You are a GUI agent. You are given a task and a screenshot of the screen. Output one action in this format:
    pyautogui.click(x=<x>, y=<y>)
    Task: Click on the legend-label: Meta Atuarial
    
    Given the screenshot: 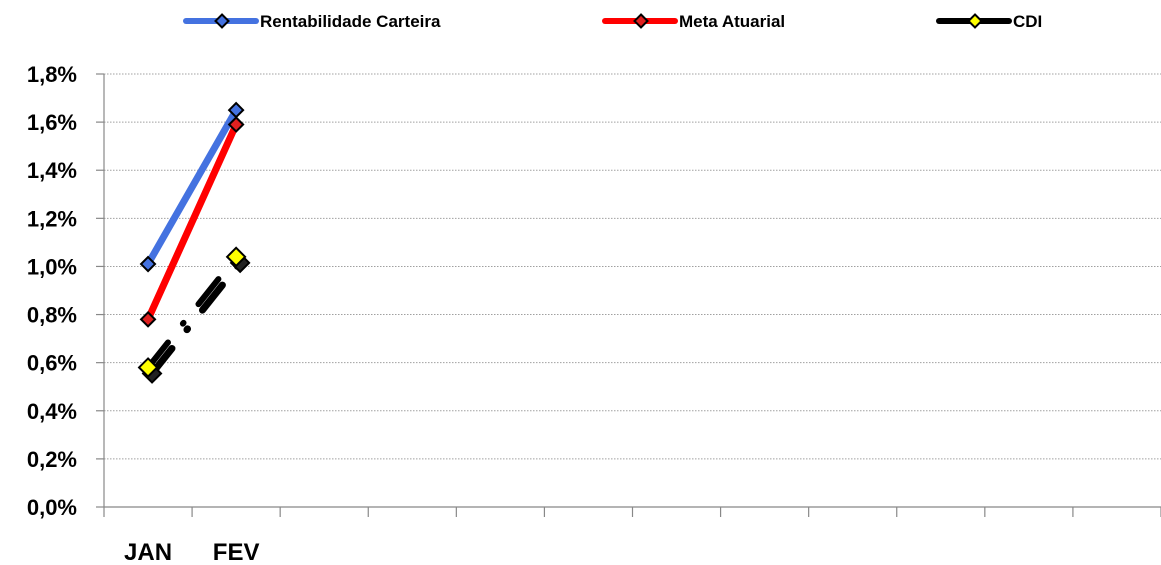 What is the action you would take?
    pyautogui.click(x=732, y=21)
    